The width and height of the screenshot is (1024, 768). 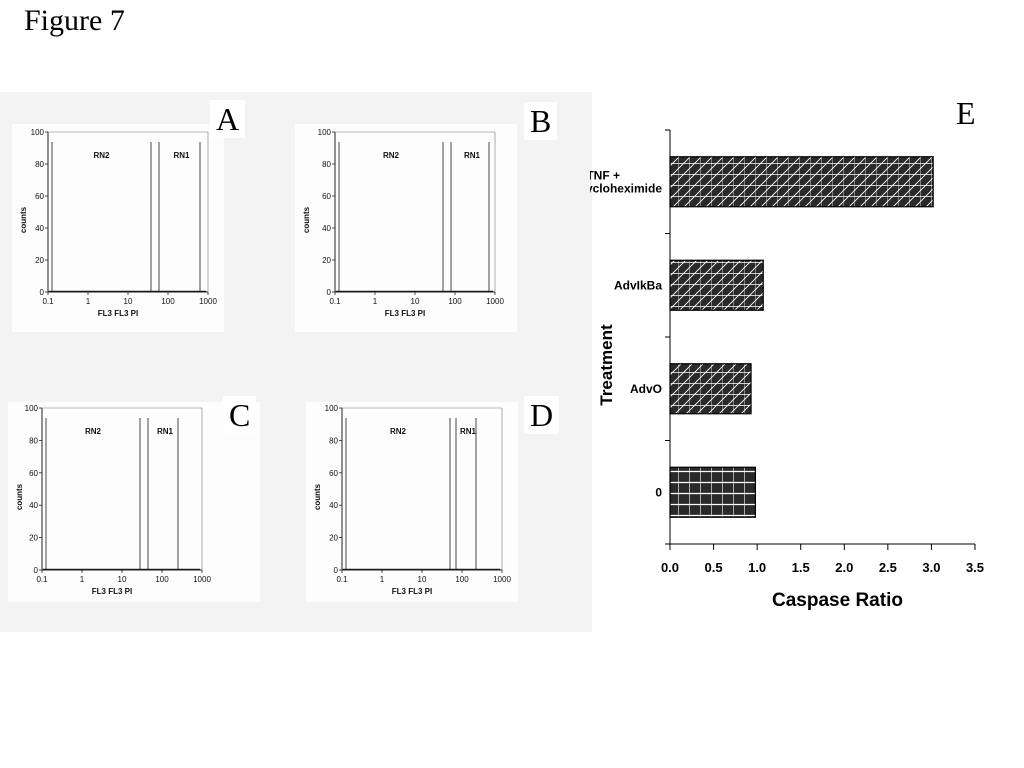 I want to click on panel-letter-c: C, so click(x=240, y=415).